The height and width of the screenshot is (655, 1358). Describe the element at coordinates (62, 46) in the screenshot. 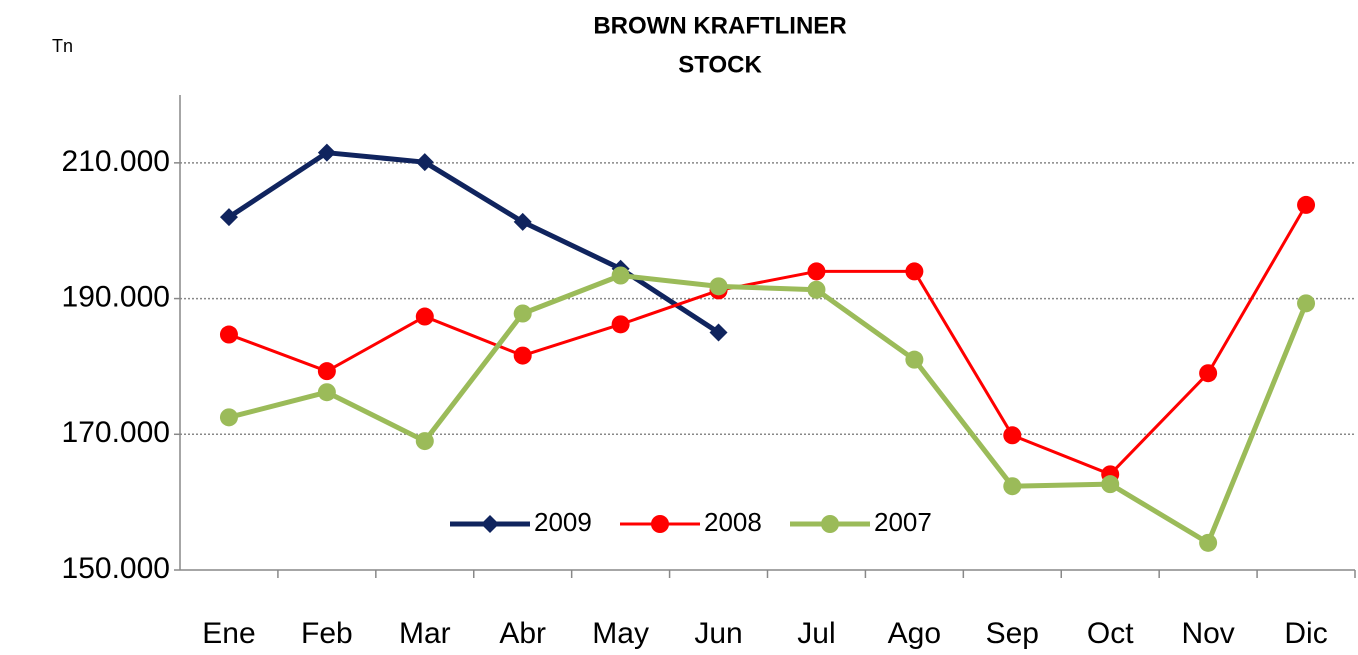

I see `y-axis-label: Tn` at that location.